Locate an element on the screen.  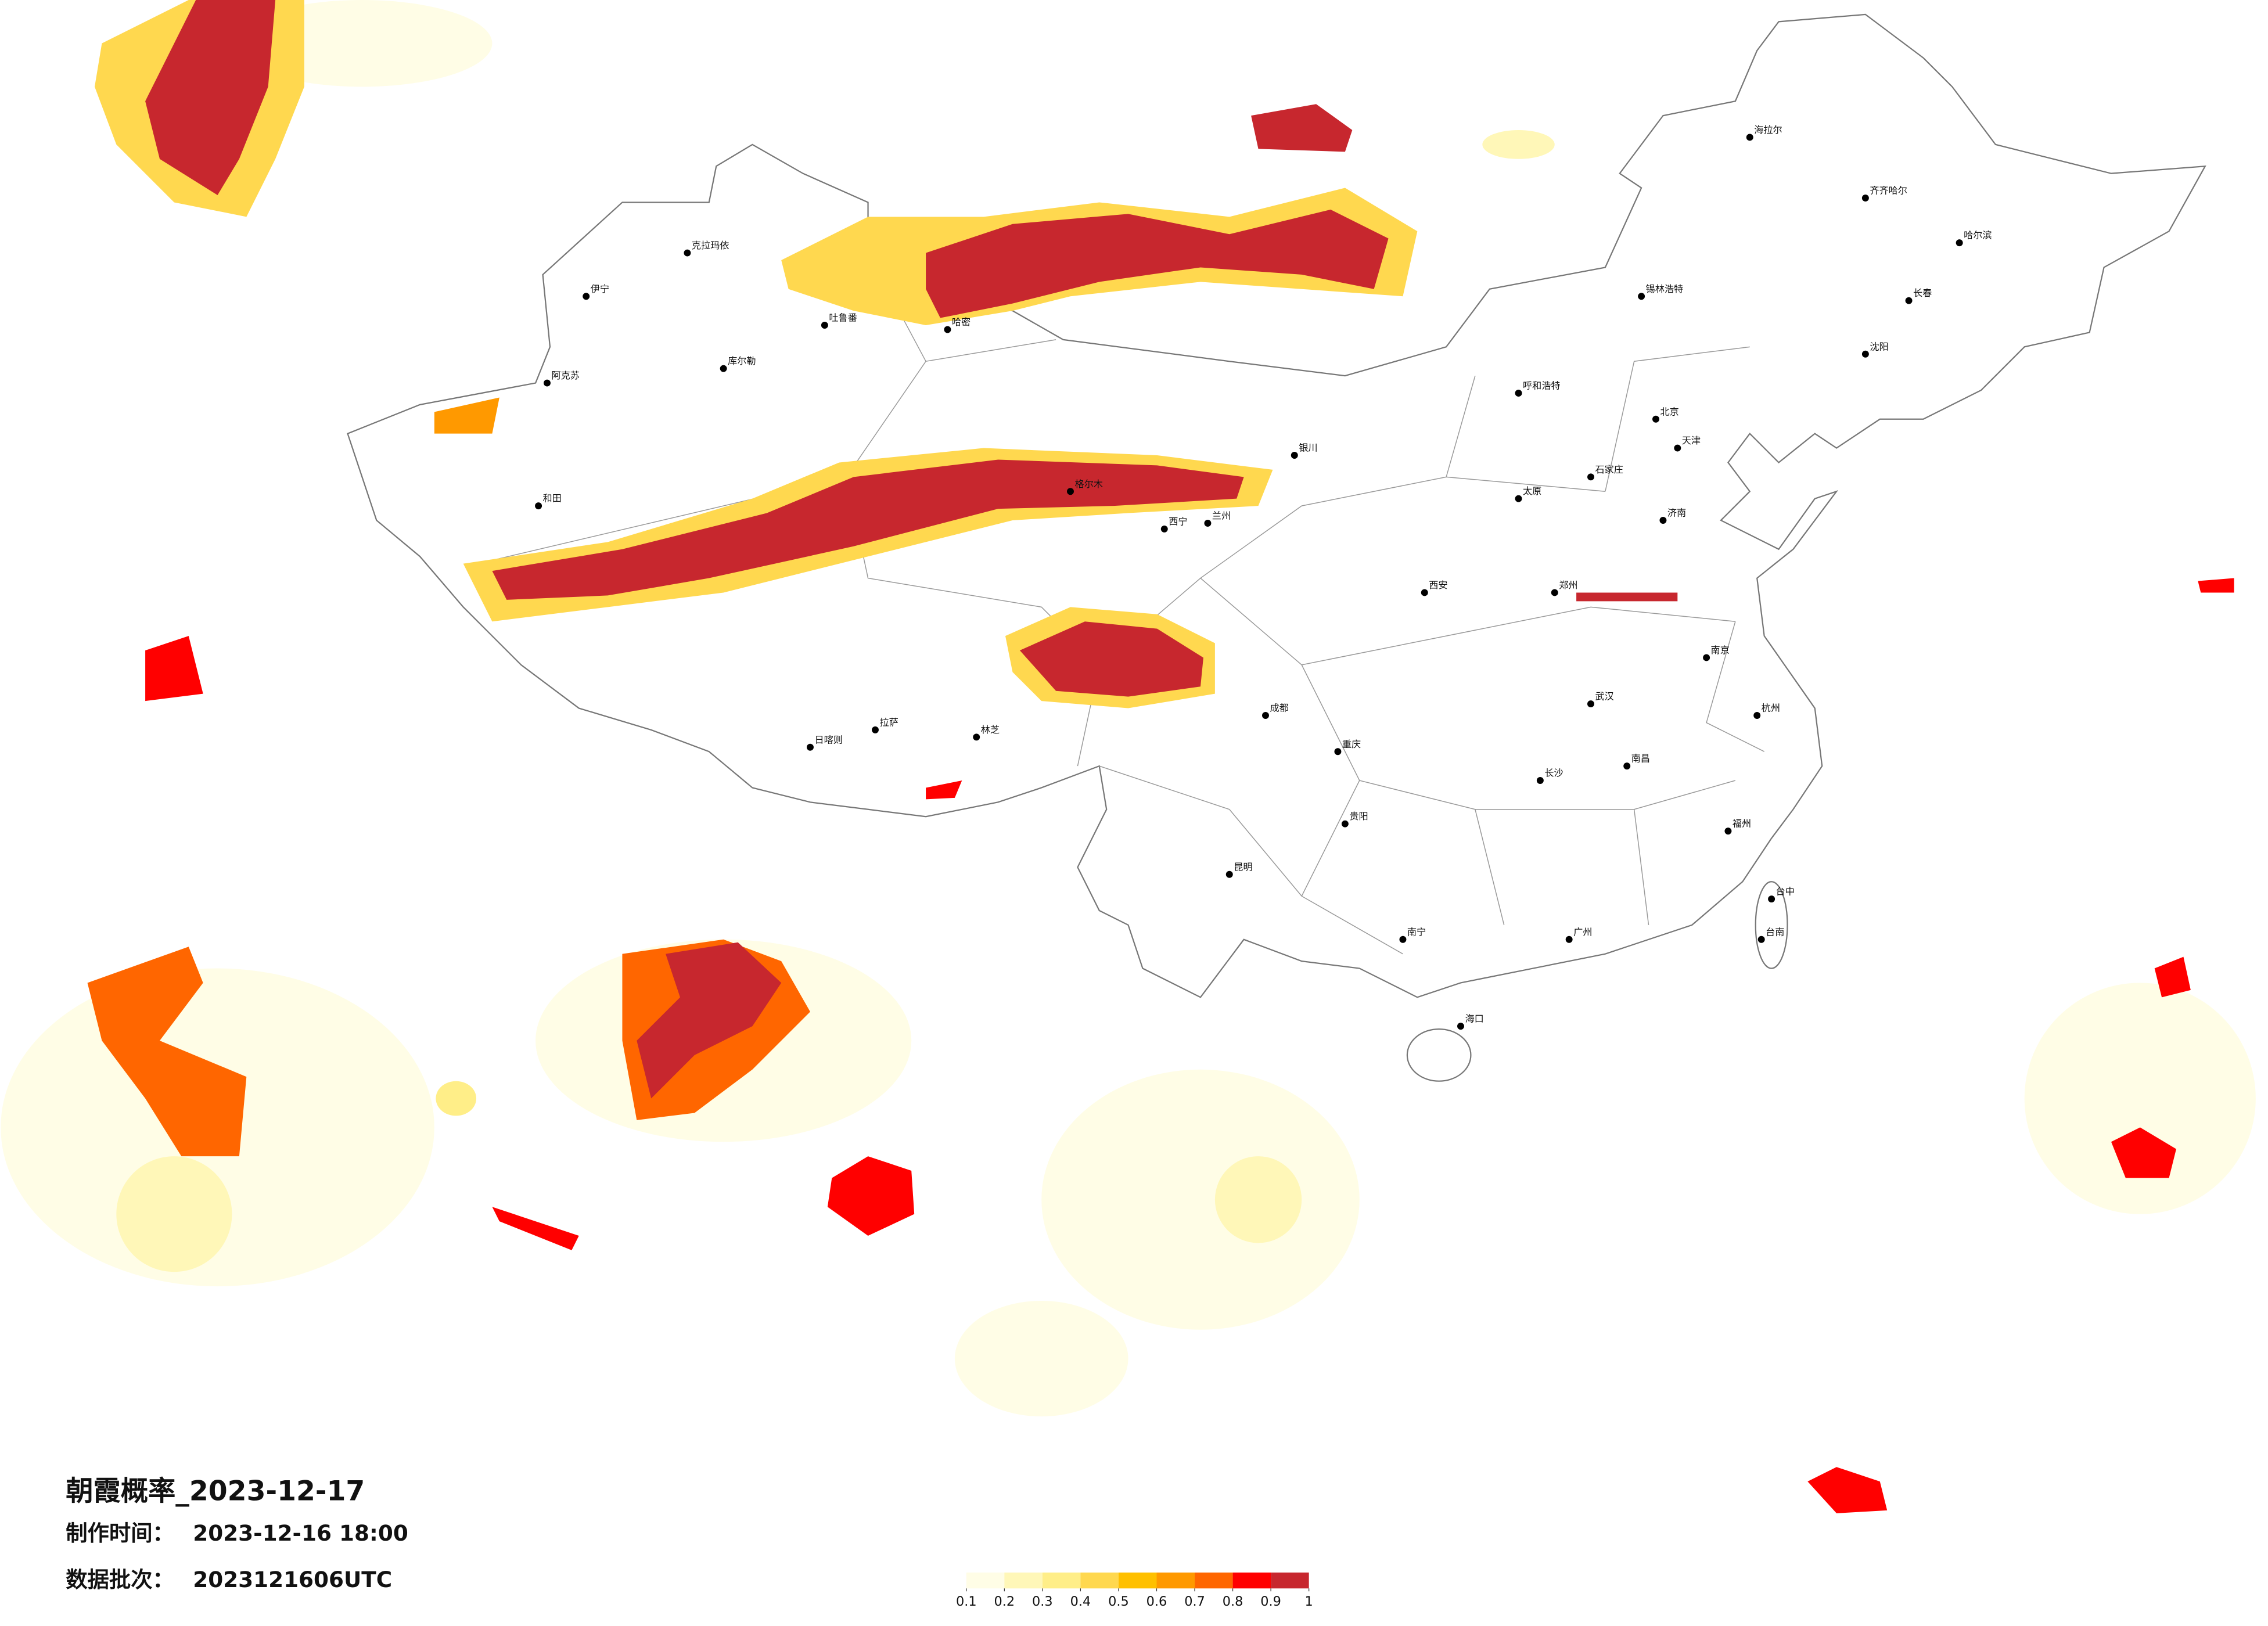
city-label: 昆明 is located at coordinates (1243, 867).